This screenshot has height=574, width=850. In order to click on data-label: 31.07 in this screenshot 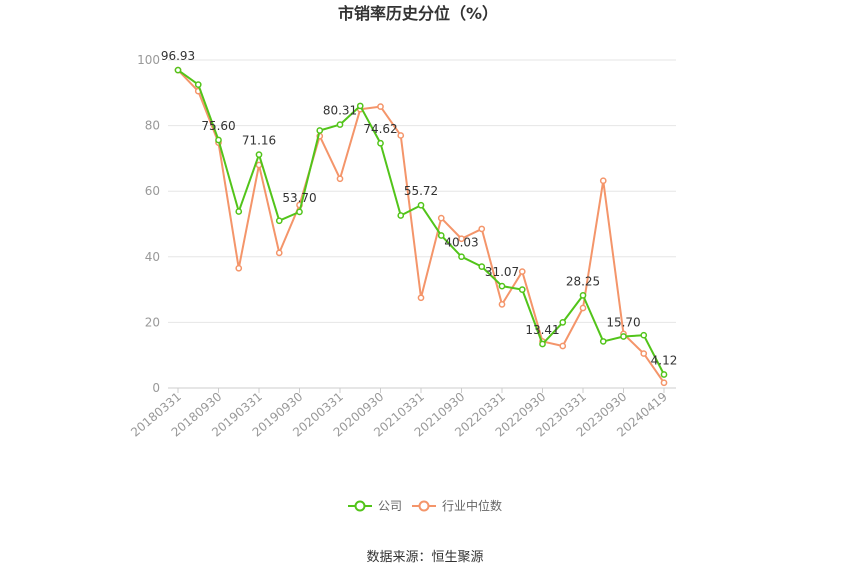, I will do `click(502, 272)`.